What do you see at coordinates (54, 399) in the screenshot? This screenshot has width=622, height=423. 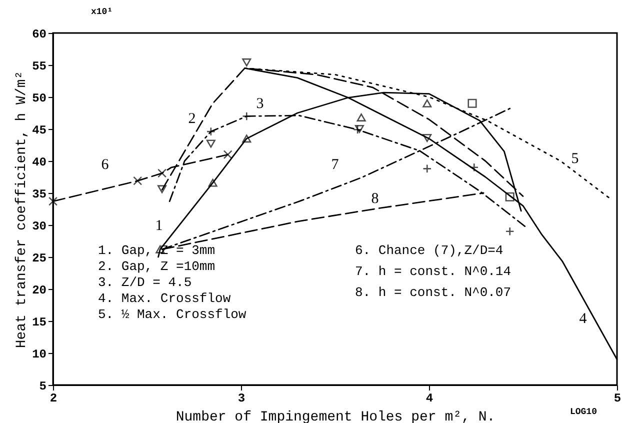 I see `x-tick-label: 2` at bounding box center [54, 399].